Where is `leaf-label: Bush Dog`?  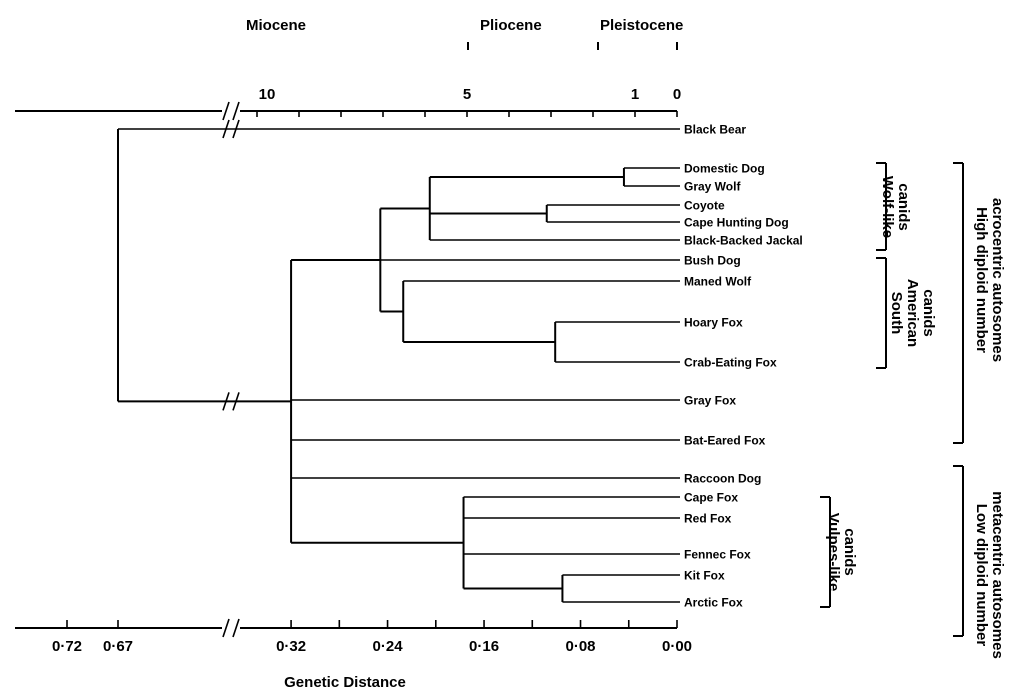 leaf-label: Bush Dog is located at coordinates (712, 261).